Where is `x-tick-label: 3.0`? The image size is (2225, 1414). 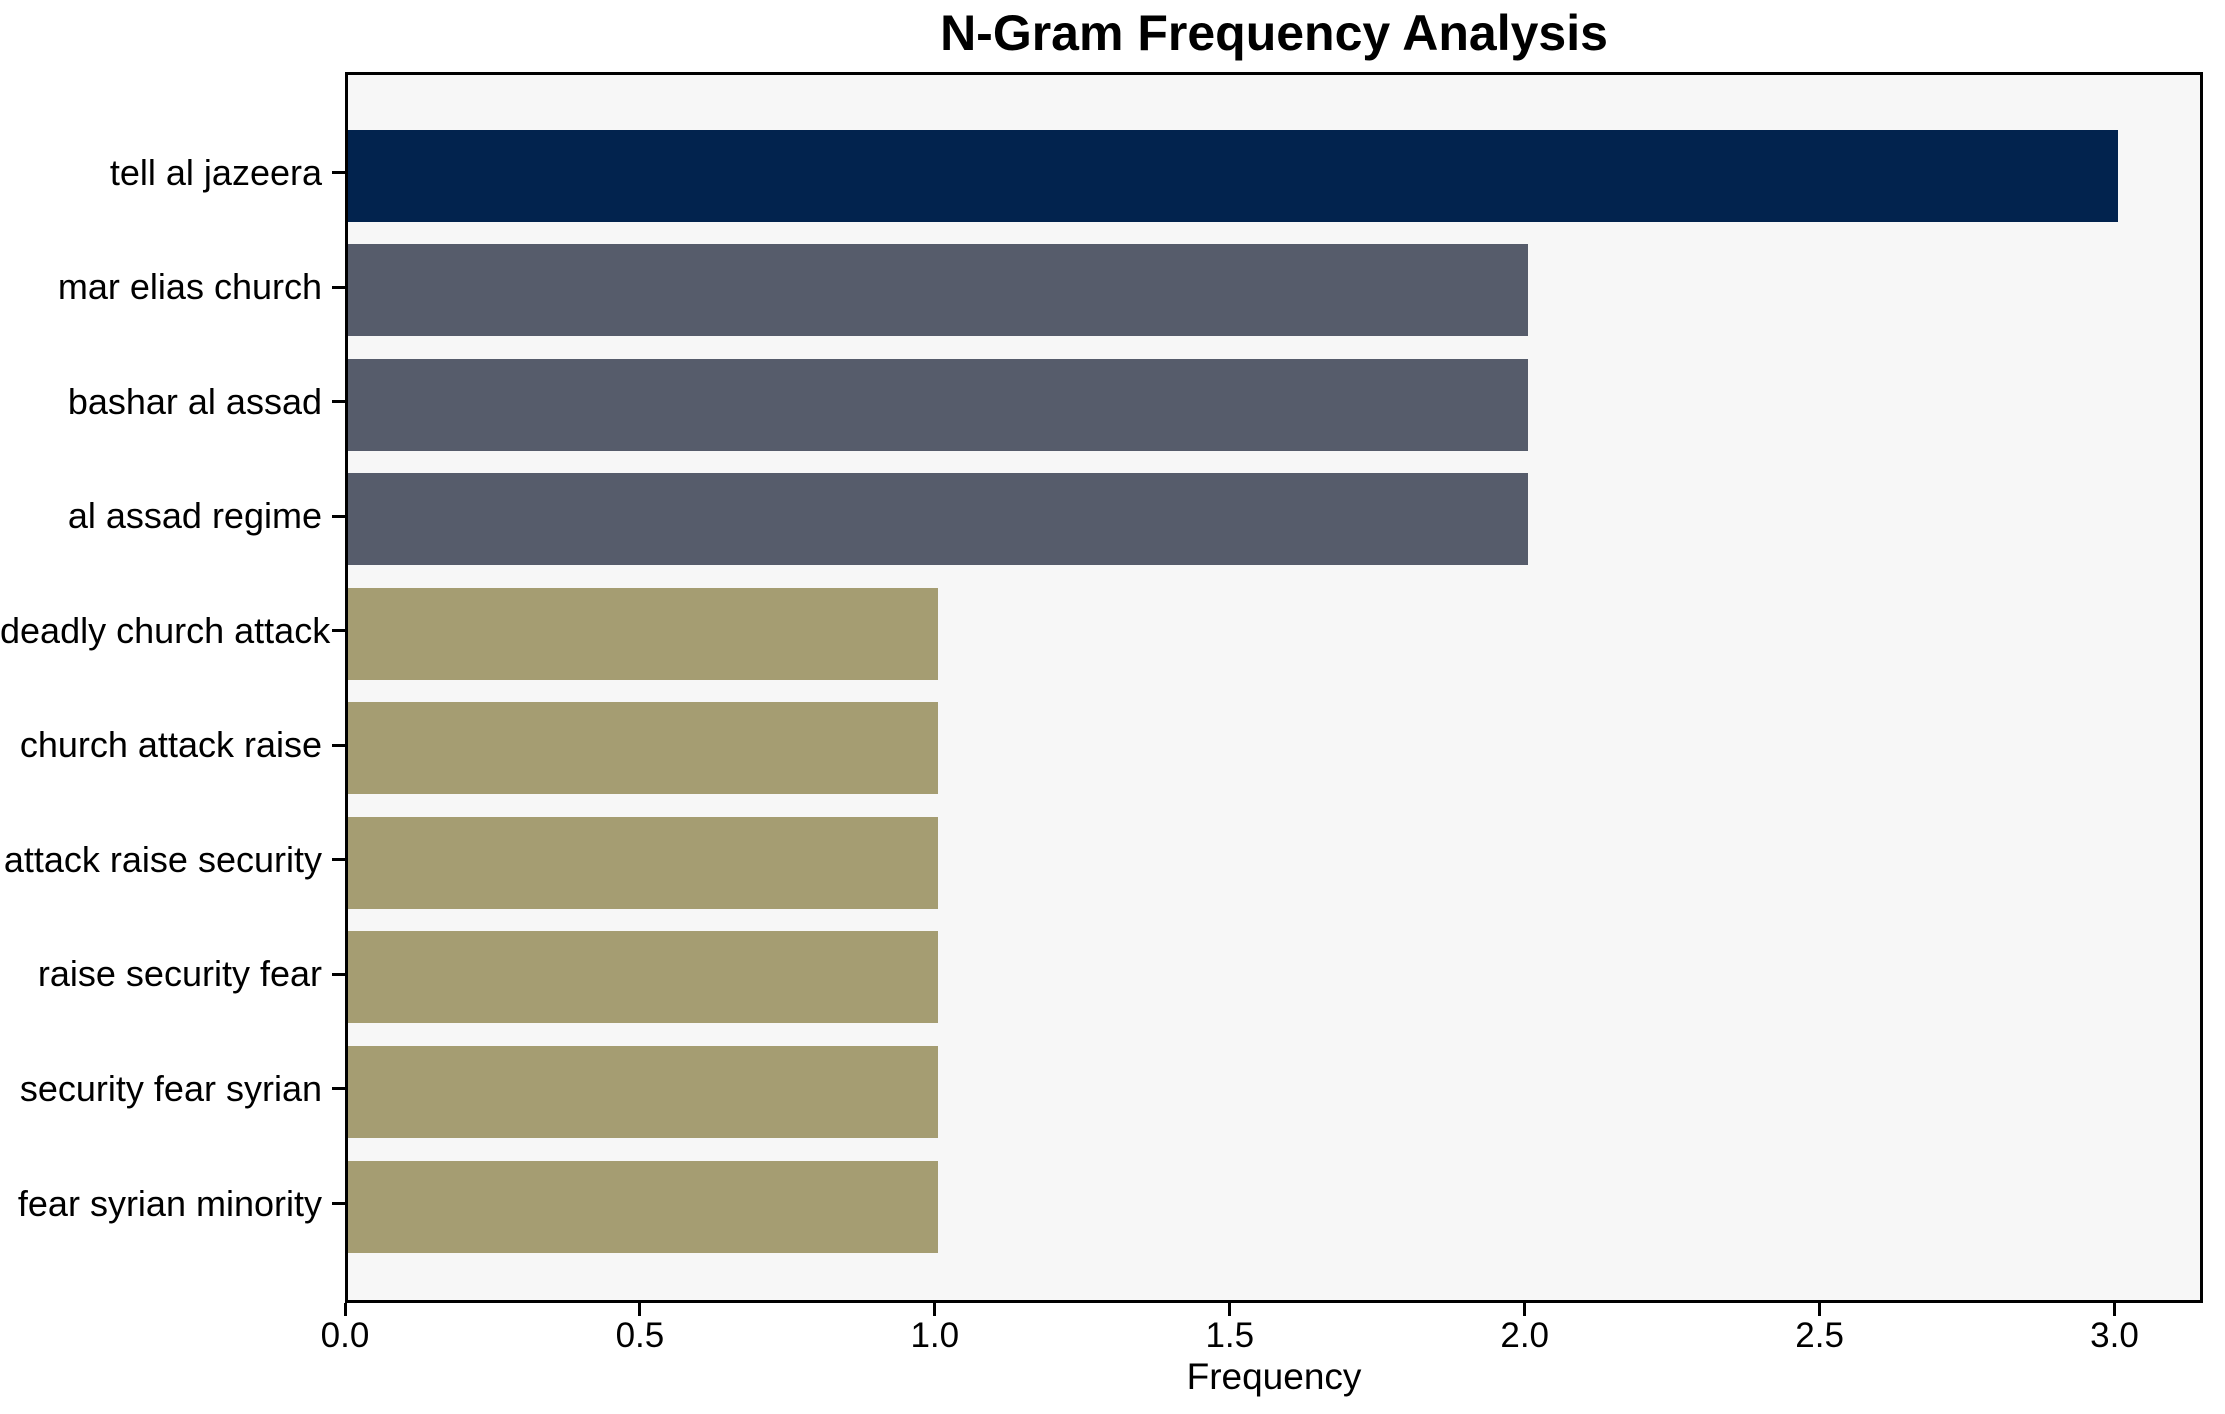 x-tick-label: 3.0 is located at coordinates (2114, 1335).